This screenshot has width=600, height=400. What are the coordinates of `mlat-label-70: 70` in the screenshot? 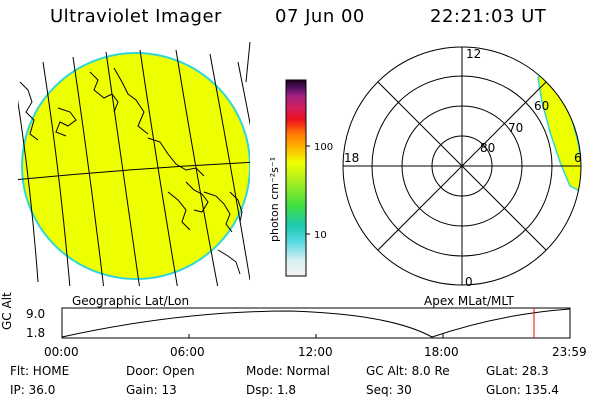 It's located at (515, 128).